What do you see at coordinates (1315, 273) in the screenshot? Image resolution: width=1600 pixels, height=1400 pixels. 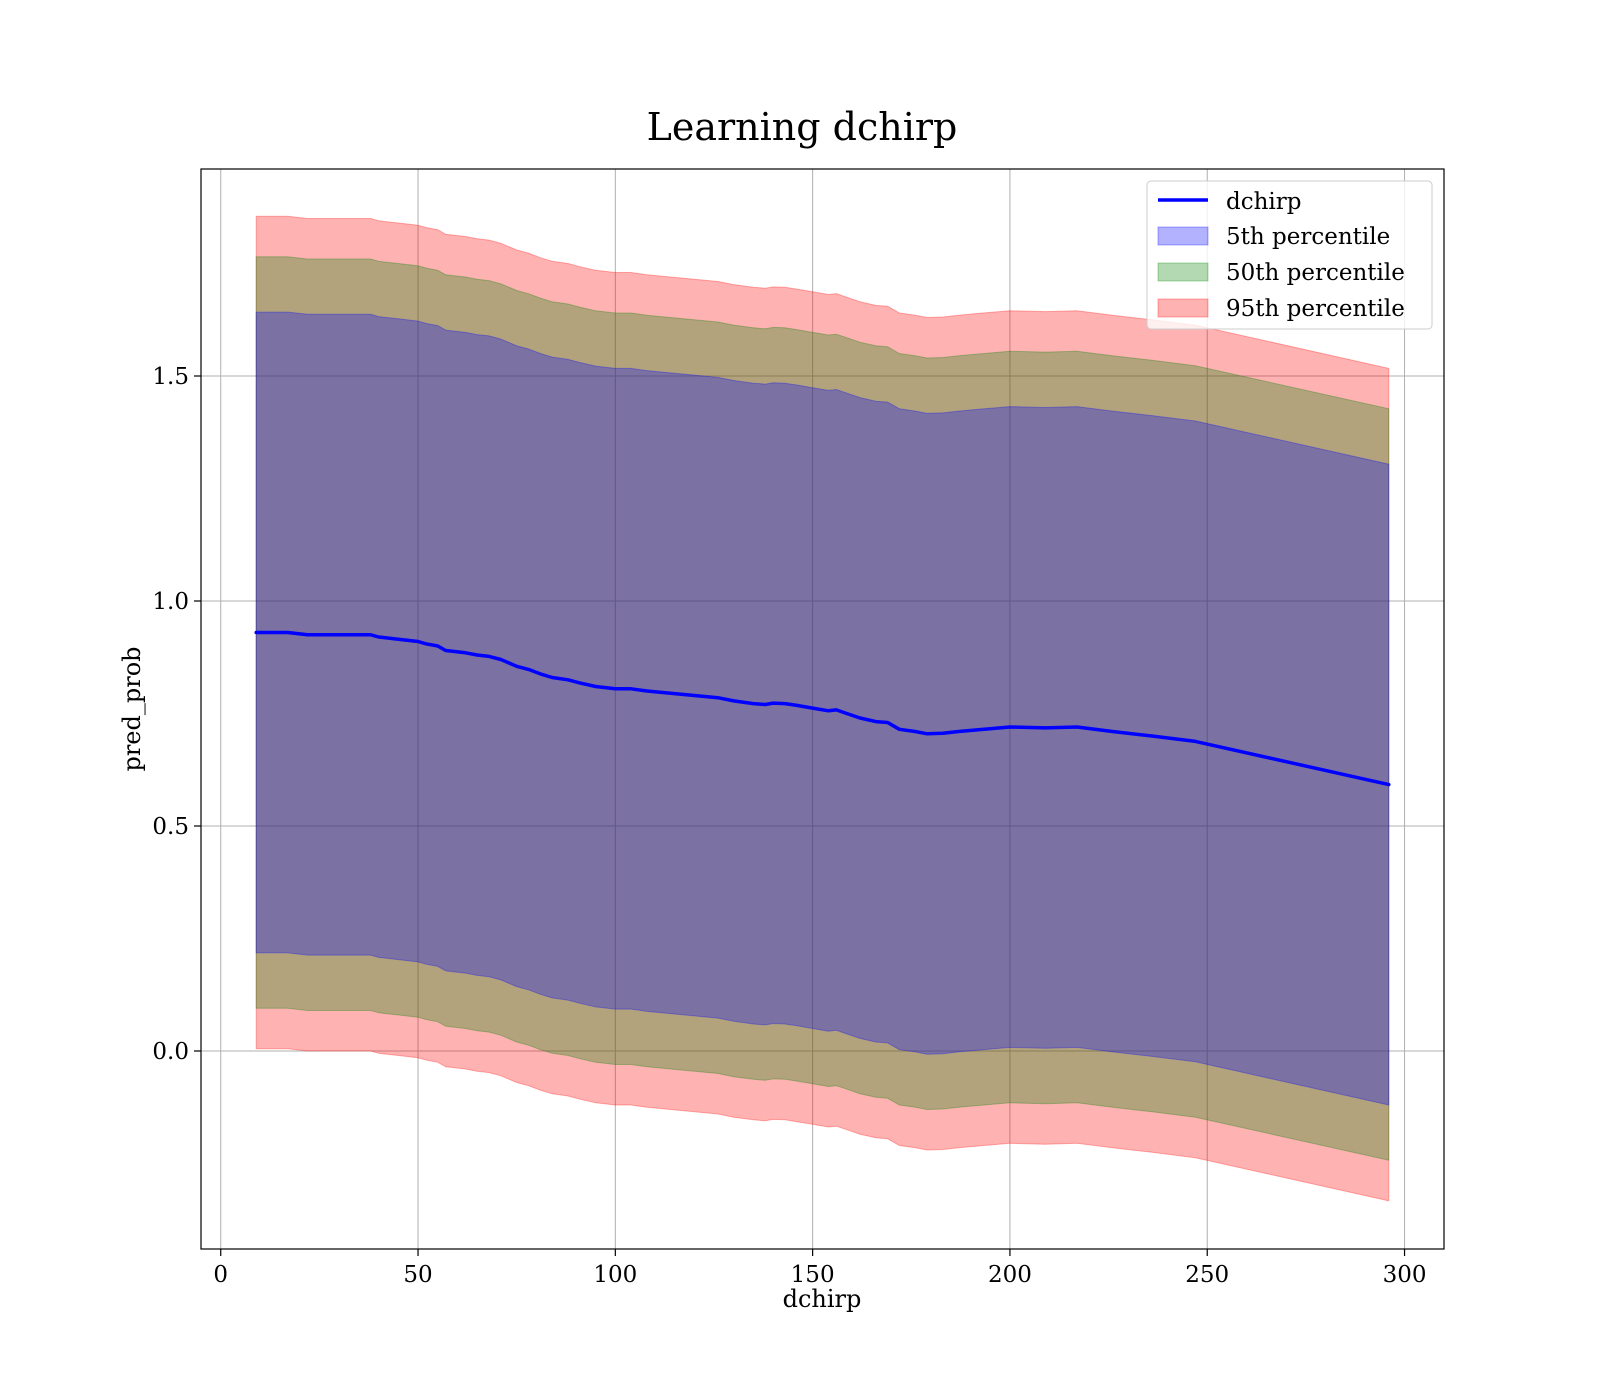 I see `legend-label-50th: 50th percentile` at bounding box center [1315, 273].